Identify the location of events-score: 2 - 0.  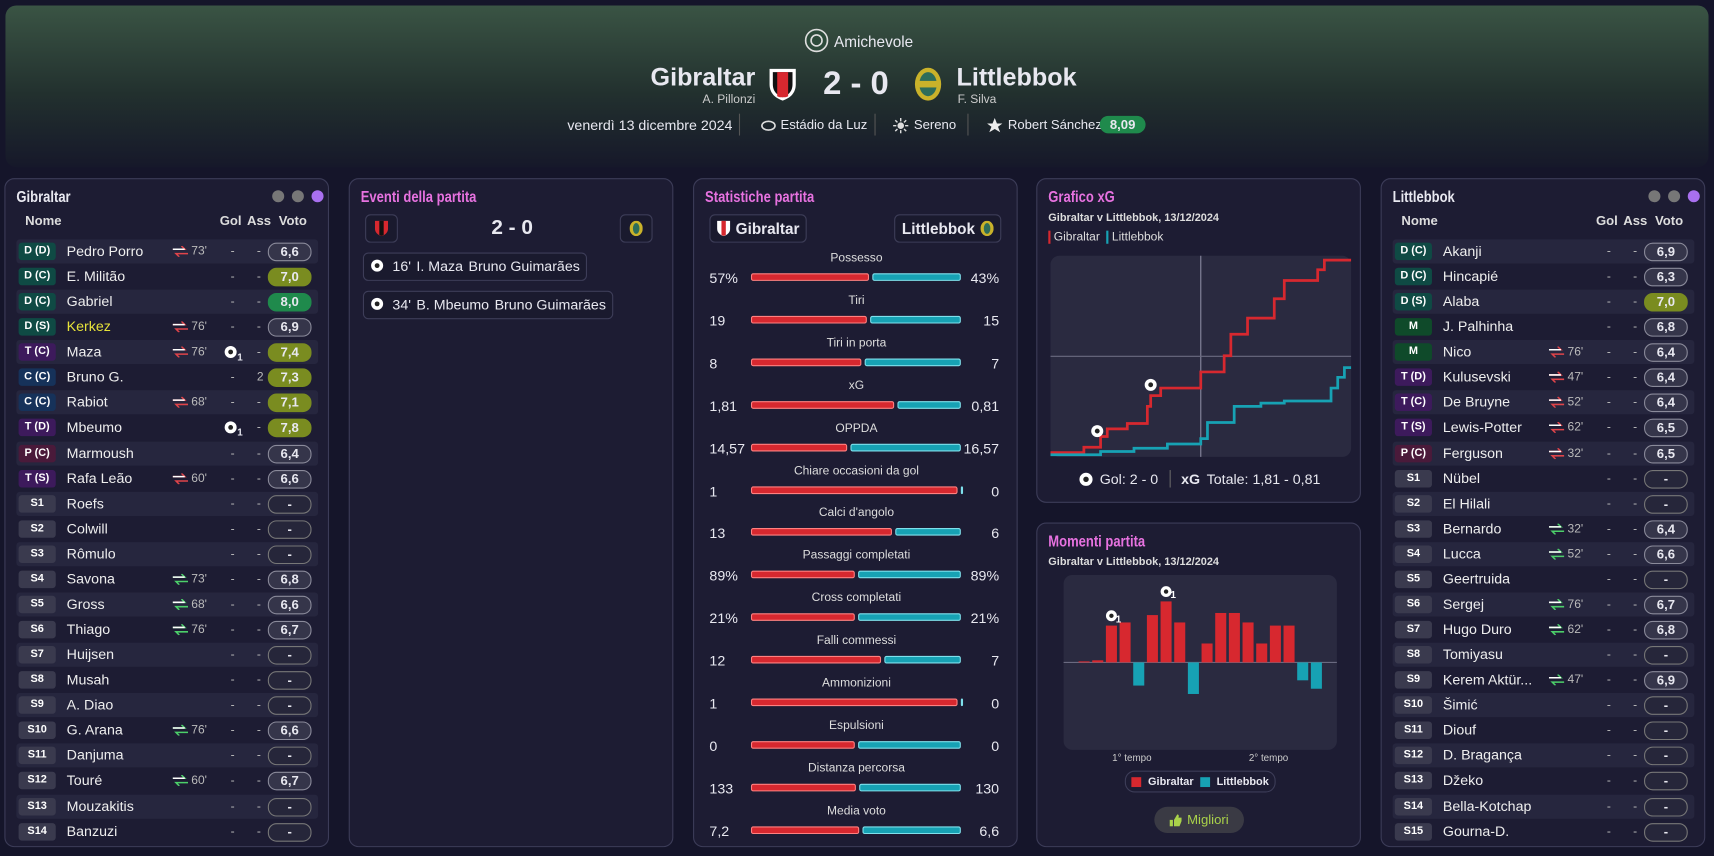
(512, 228).